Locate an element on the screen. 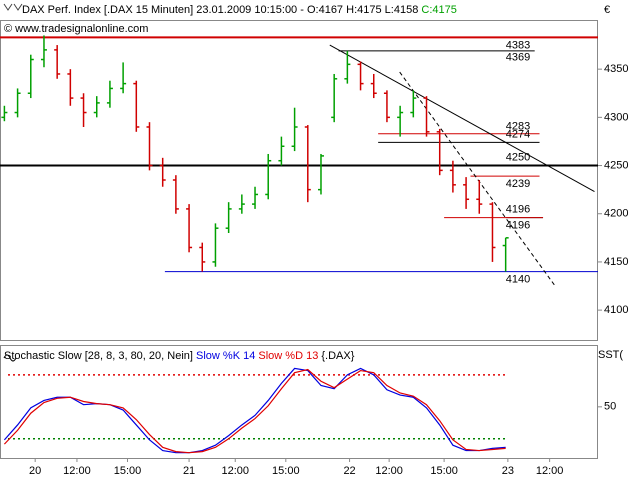 This screenshot has height=480, width=640. x-tick-label: 22 is located at coordinates (349, 471).